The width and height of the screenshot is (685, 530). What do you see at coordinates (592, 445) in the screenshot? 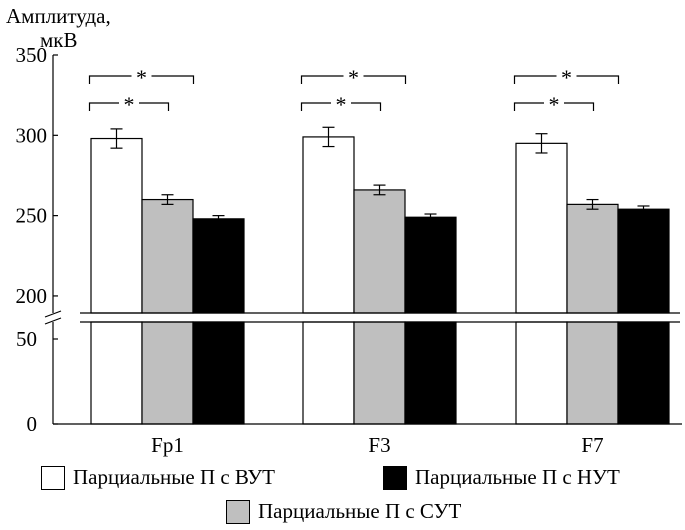
I see `x-tick-label-f7: F7` at bounding box center [592, 445].